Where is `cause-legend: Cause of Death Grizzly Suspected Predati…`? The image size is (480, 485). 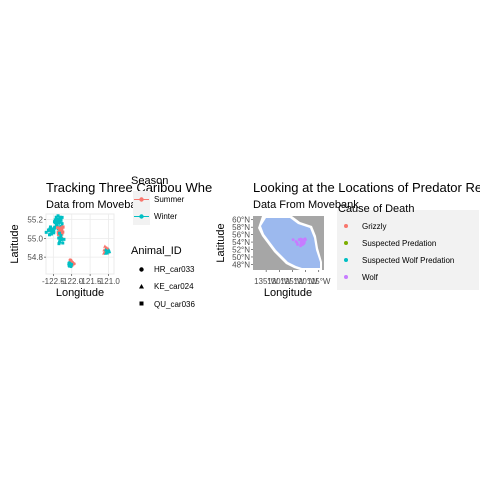 cause-legend: Cause of Death Grizzly Suspected Predati… is located at coordinates (408, 246).